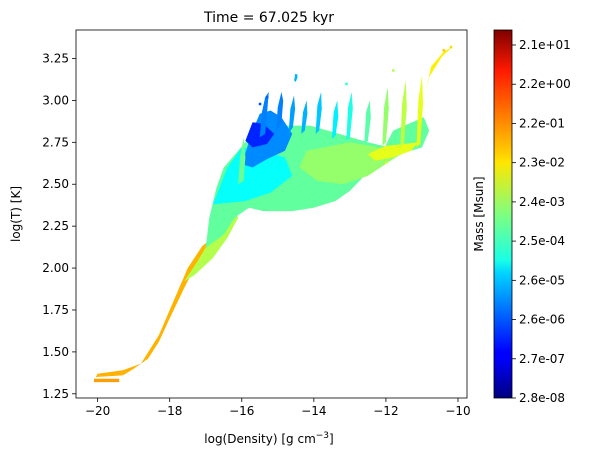 The width and height of the screenshot is (589, 460). Describe the element at coordinates (545, 84) in the screenshot. I see `colorbar-tick-label: 2.2e+00` at that location.